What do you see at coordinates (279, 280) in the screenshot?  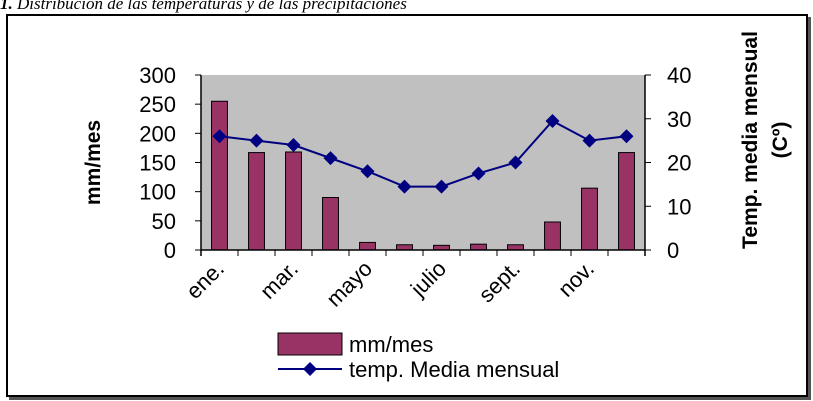 I see `x-tick-label: mar.` at bounding box center [279, 280].